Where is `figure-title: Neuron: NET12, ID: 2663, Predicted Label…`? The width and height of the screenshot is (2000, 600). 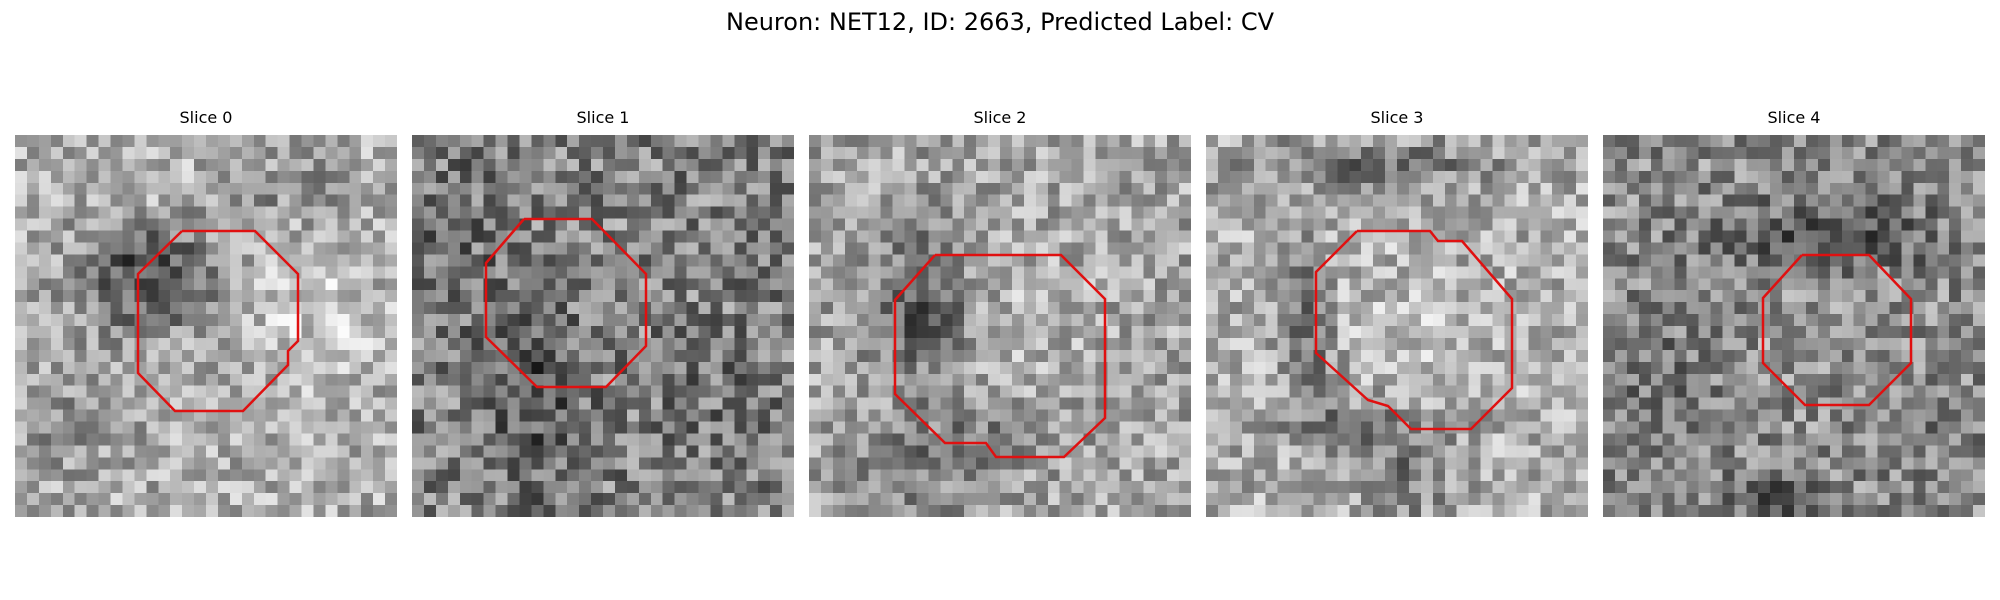
figure-title: Neuron: NET12, ID: 2663, Predicted Label… is located at coordinates (1000, 22).